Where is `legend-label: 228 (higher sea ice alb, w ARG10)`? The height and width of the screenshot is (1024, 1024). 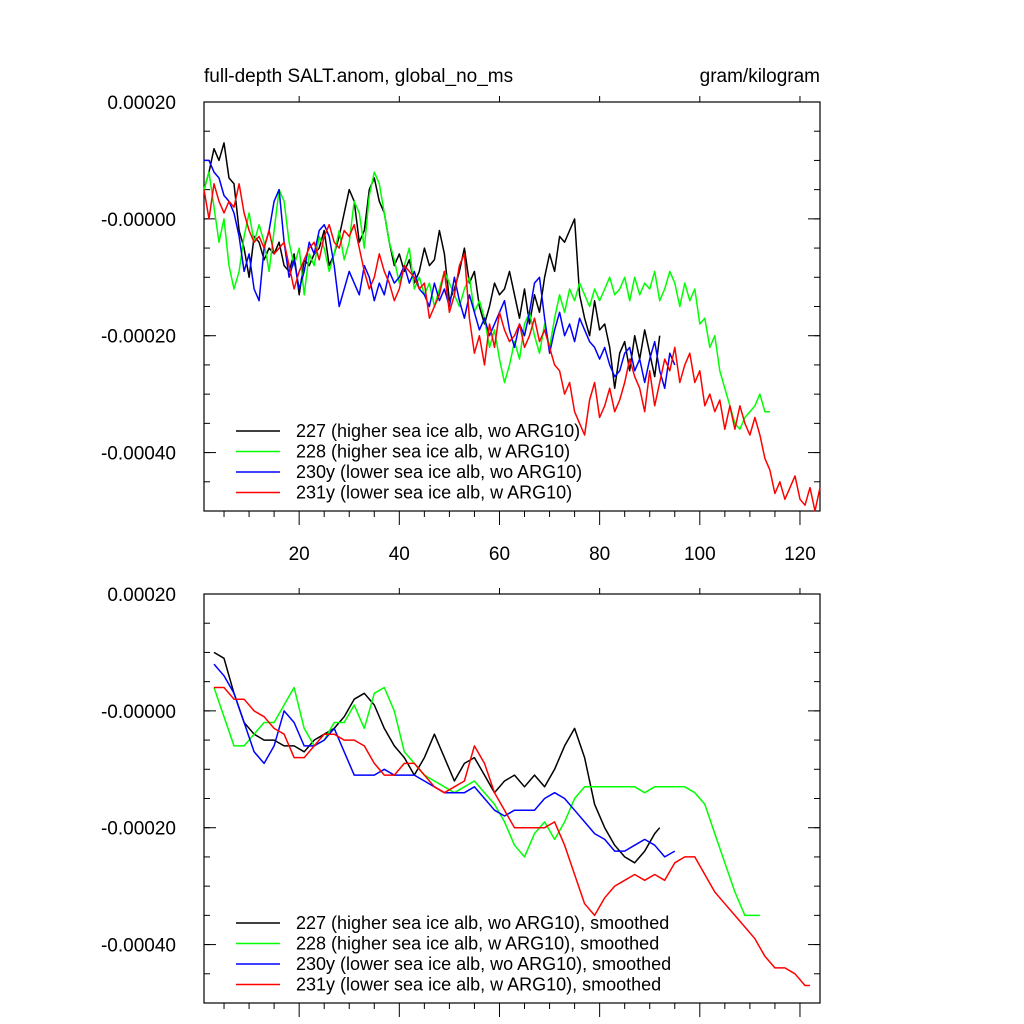
legend-label: 228 (higher sea ice alb, w ARG10) is located at coordinates (433, 452).